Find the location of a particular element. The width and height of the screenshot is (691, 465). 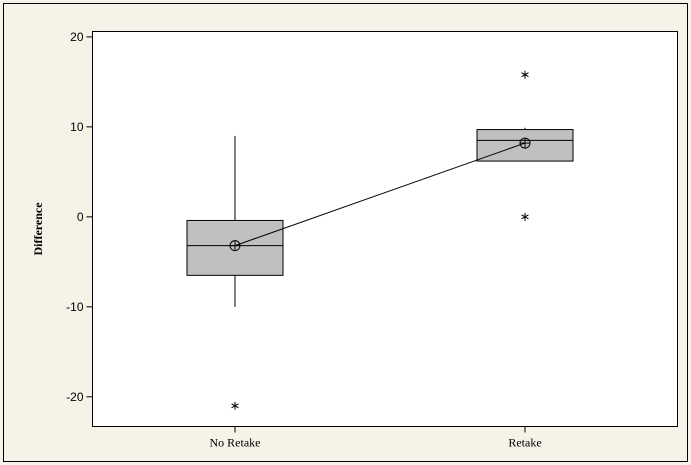

y-axis: -20 -10 0 10 20 is located at coordinates (79, 217).